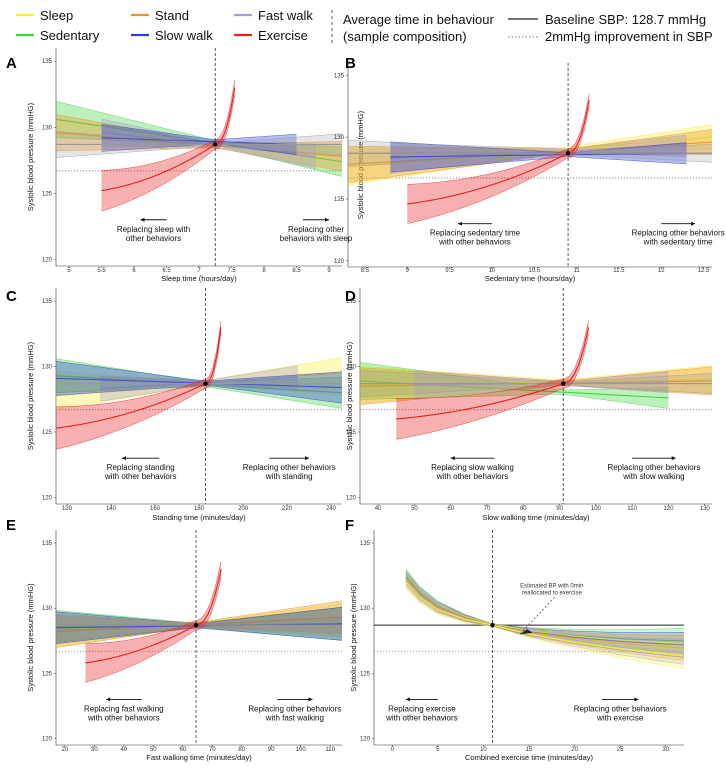 This screenshot has height=772, width=726. I want to click on legend-avg-label: Average time in behaviour, so click(418, 19).